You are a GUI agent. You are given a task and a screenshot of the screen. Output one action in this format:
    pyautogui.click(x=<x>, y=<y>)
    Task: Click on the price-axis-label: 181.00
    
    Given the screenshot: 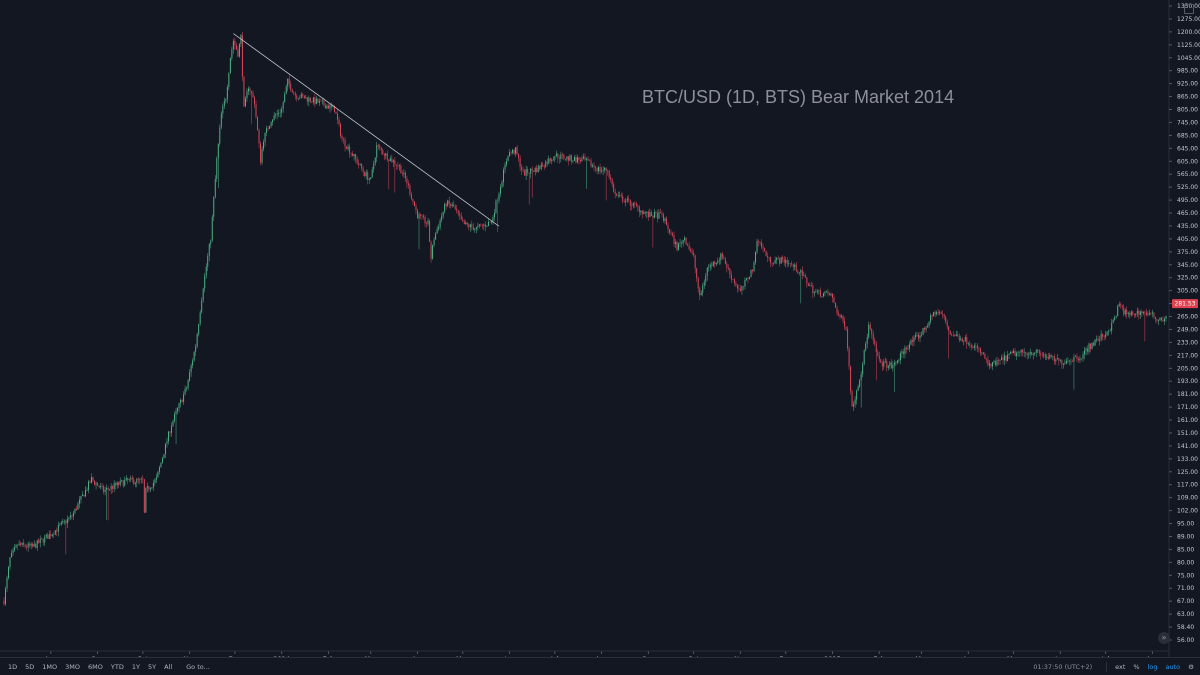 What is the action you would take?
    pyautogui.click(x=1187, y=394)
    